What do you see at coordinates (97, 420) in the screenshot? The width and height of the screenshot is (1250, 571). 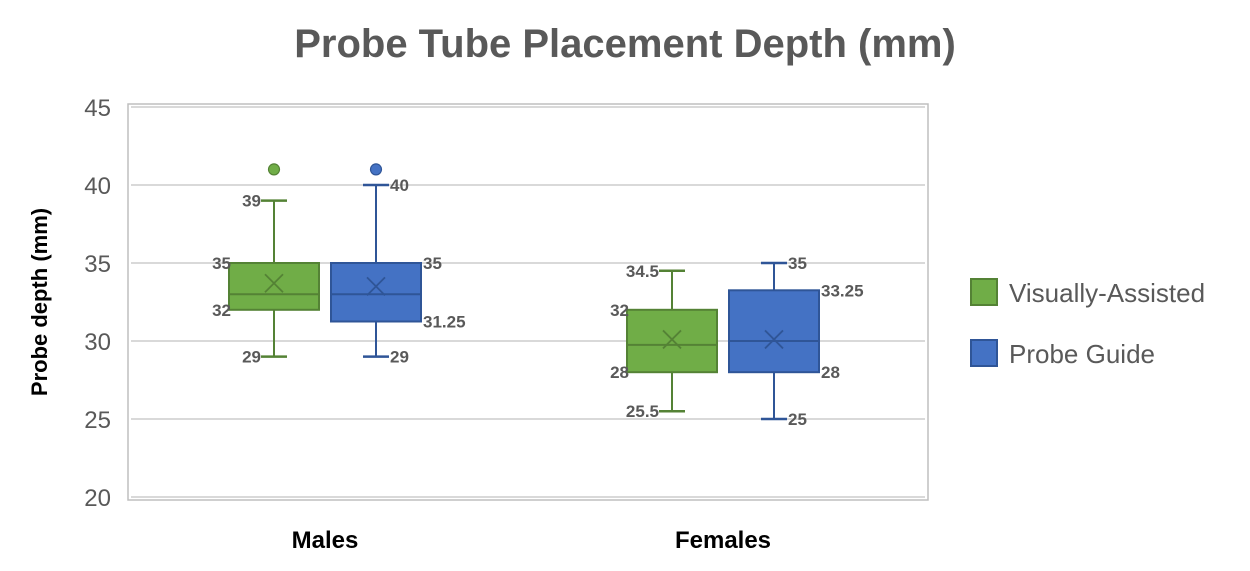 I see `y-tick-label: 25` at bounding box center [97, 420].